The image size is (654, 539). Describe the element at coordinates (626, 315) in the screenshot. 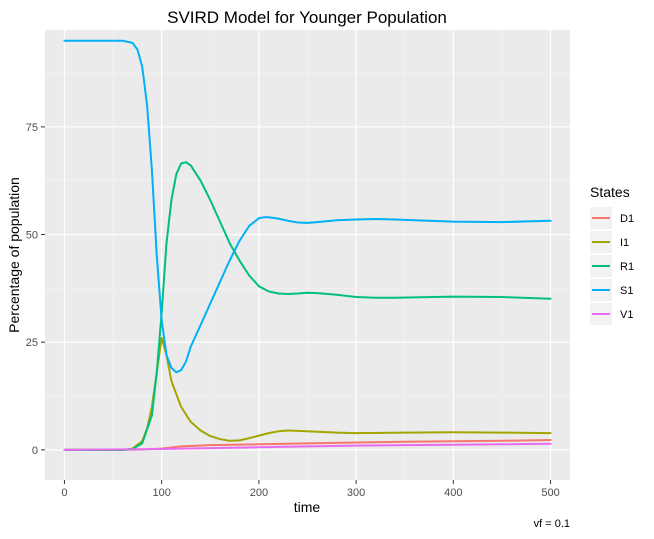

I see `legend-label-V1: V1` at that location.